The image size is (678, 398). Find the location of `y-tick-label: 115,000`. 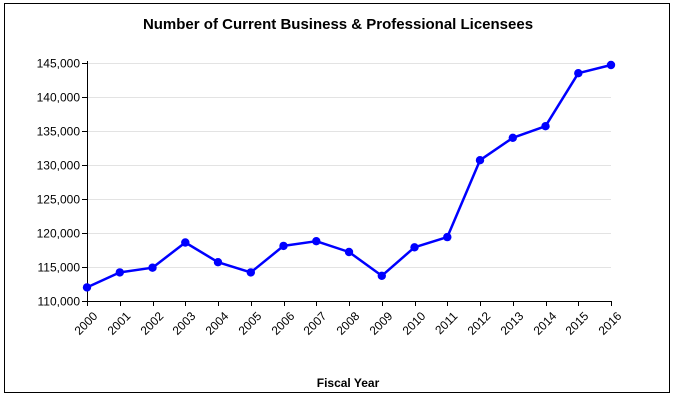

y-tick-label: 115,000 is located at coordinates (59, 268).